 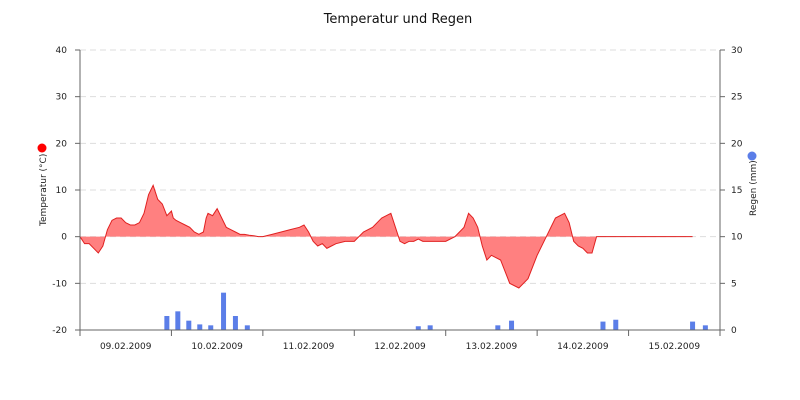 I want to click on x-tick-label: 10.02.2009, so click(x=217, y=347).